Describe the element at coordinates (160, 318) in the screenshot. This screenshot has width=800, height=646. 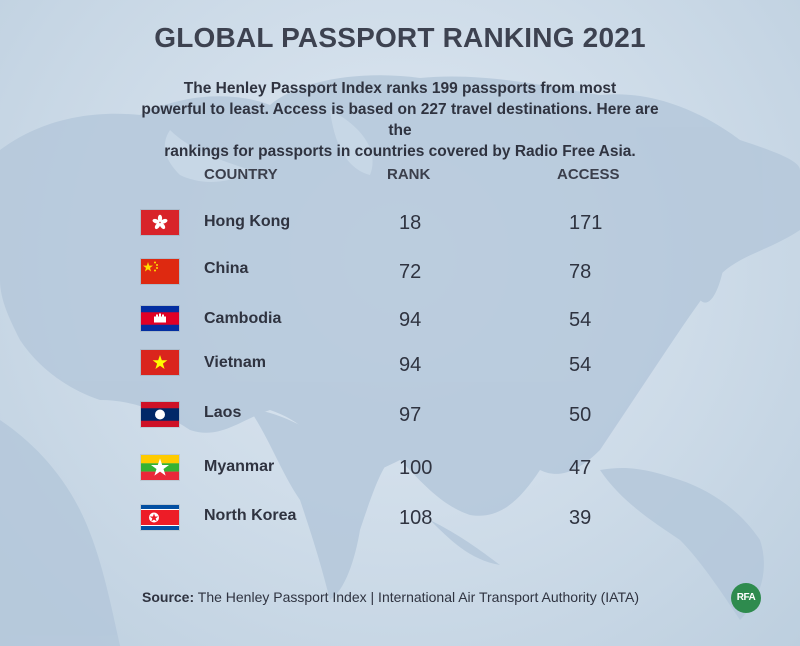
I see `cambodia-flag-icon` at that location.